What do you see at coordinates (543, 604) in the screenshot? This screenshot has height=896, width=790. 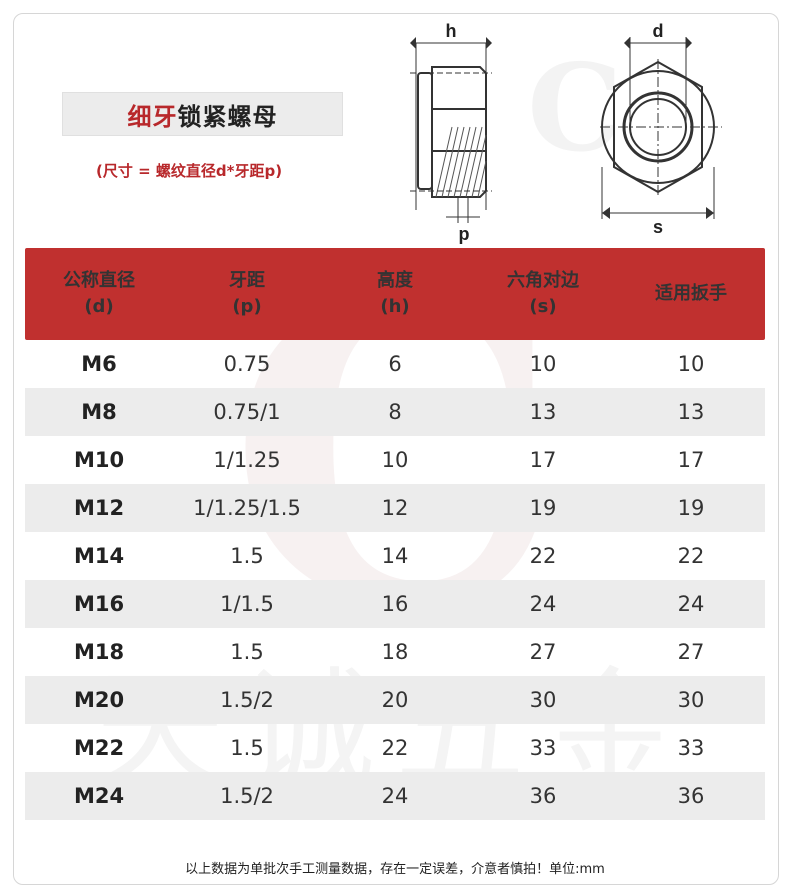 I see `cell-across-flats: 24` at bounding box center [543, 604].